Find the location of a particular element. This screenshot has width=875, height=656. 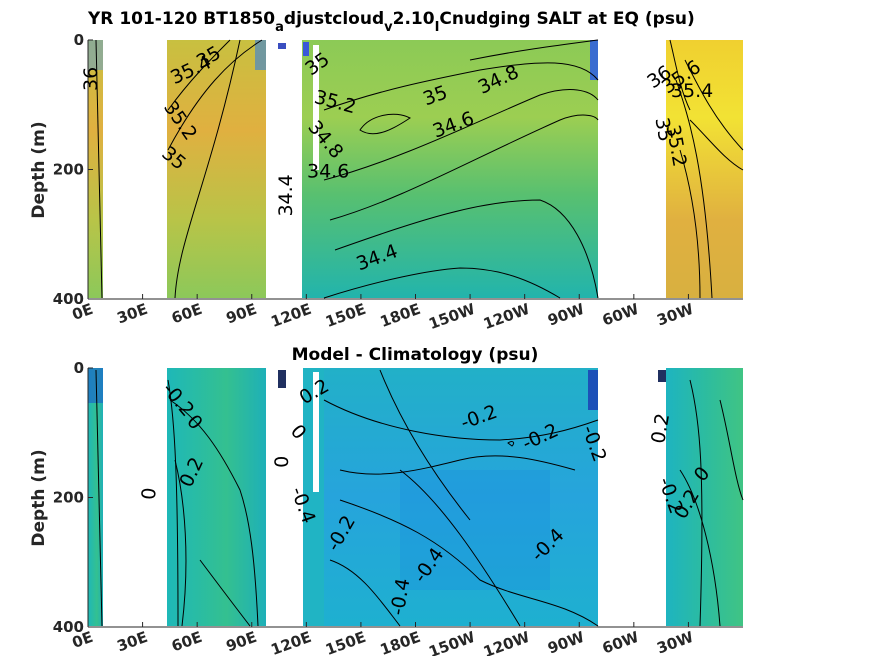

contour-label: 34.4 is located at coordinates (286, 195).